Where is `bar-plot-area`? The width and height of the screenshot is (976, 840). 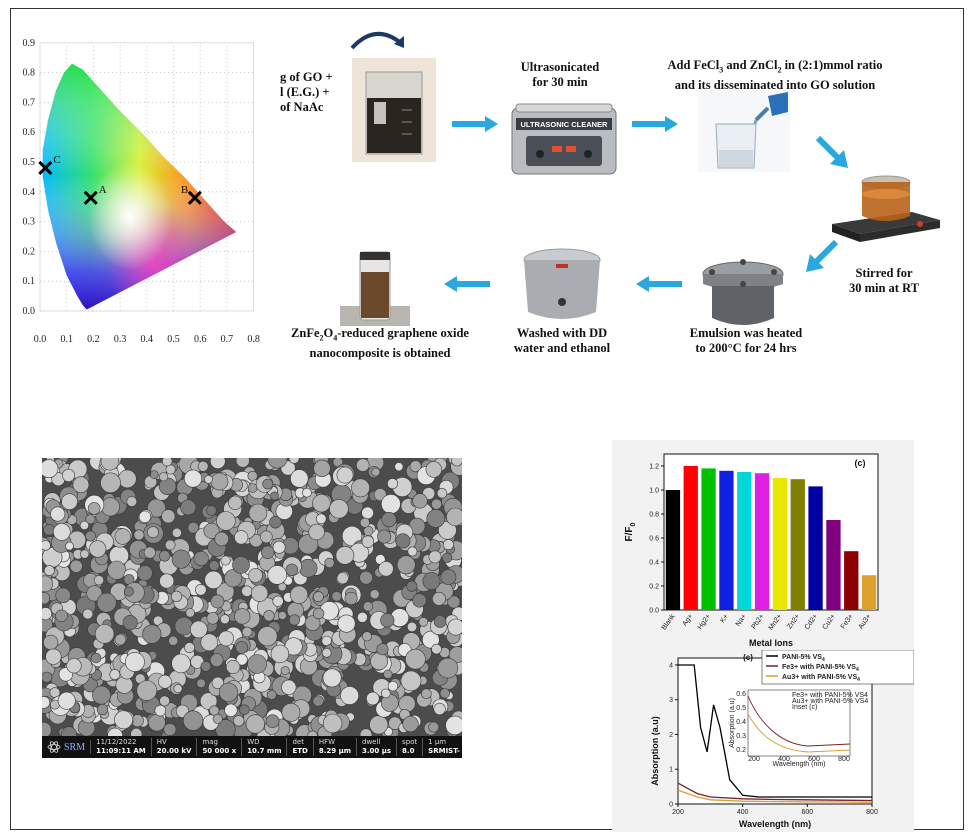
bar-plot-area is located at coordinates (771, 532).